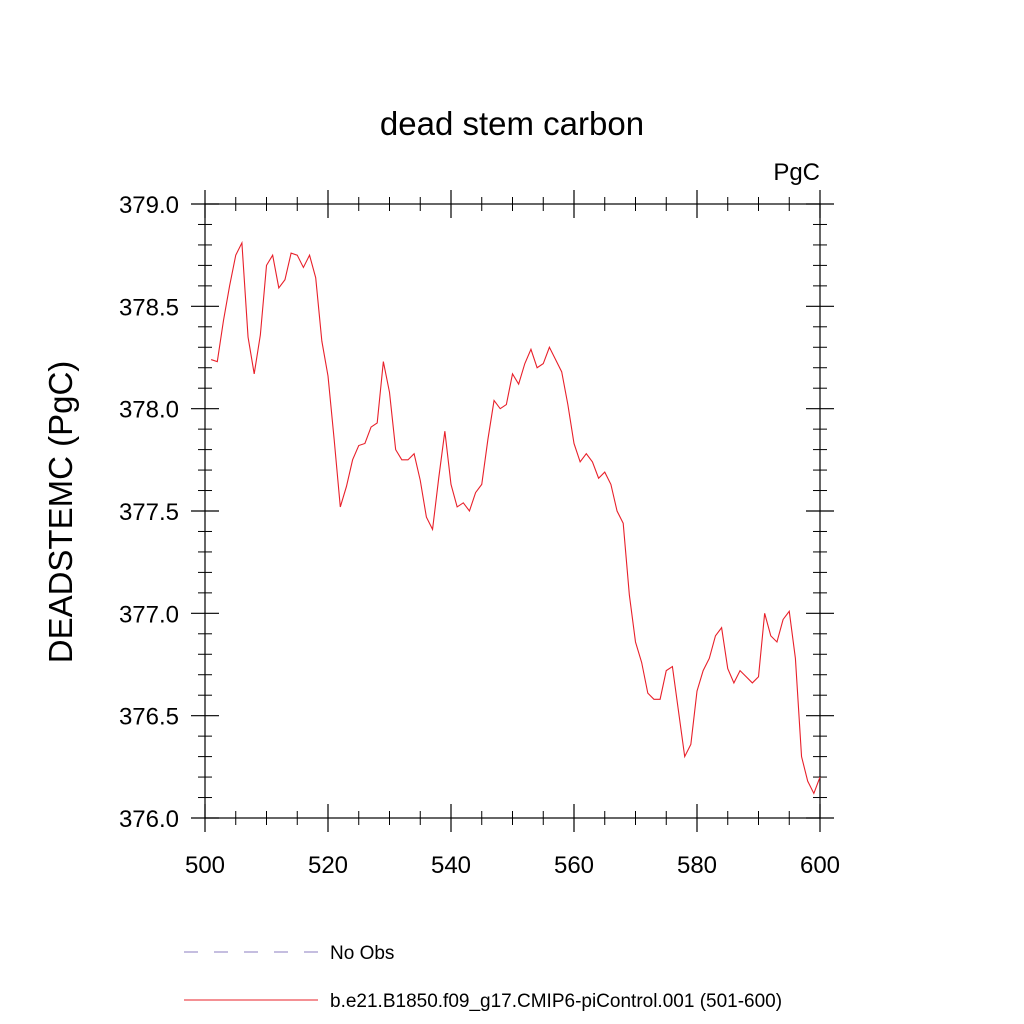 The width and height of the screenshot is (1024, 1024). What do you see at coordinates (796, 172) in the screenshot?
I see `units-label: PgC` at bounding box center [796, 172].